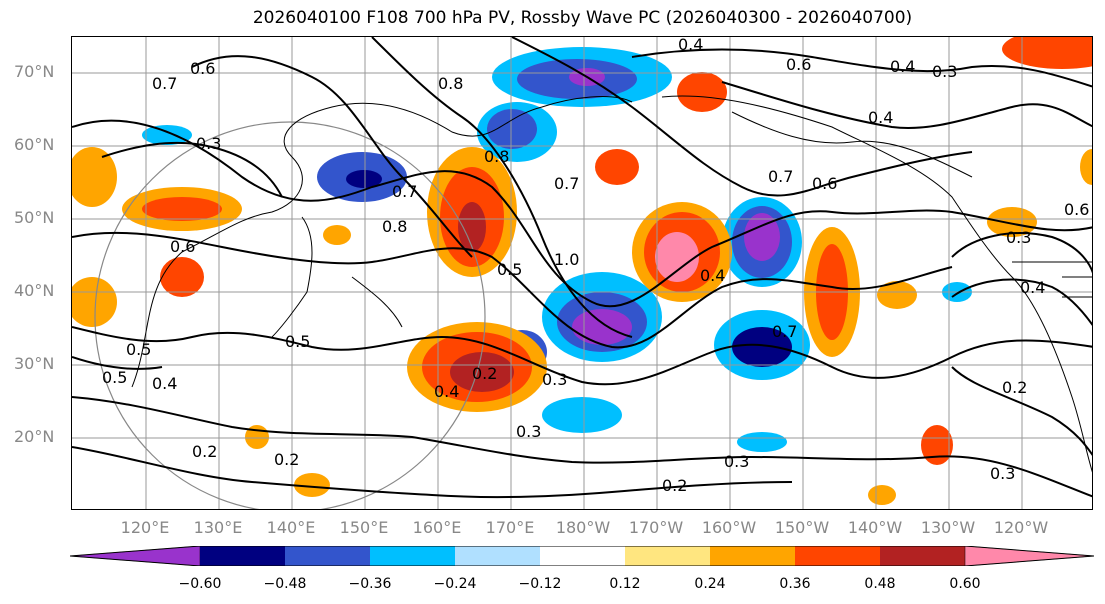 This screenshot has height=604, width=1105. I want to click on colorbar-tick: 0.48, so click(880, 584).